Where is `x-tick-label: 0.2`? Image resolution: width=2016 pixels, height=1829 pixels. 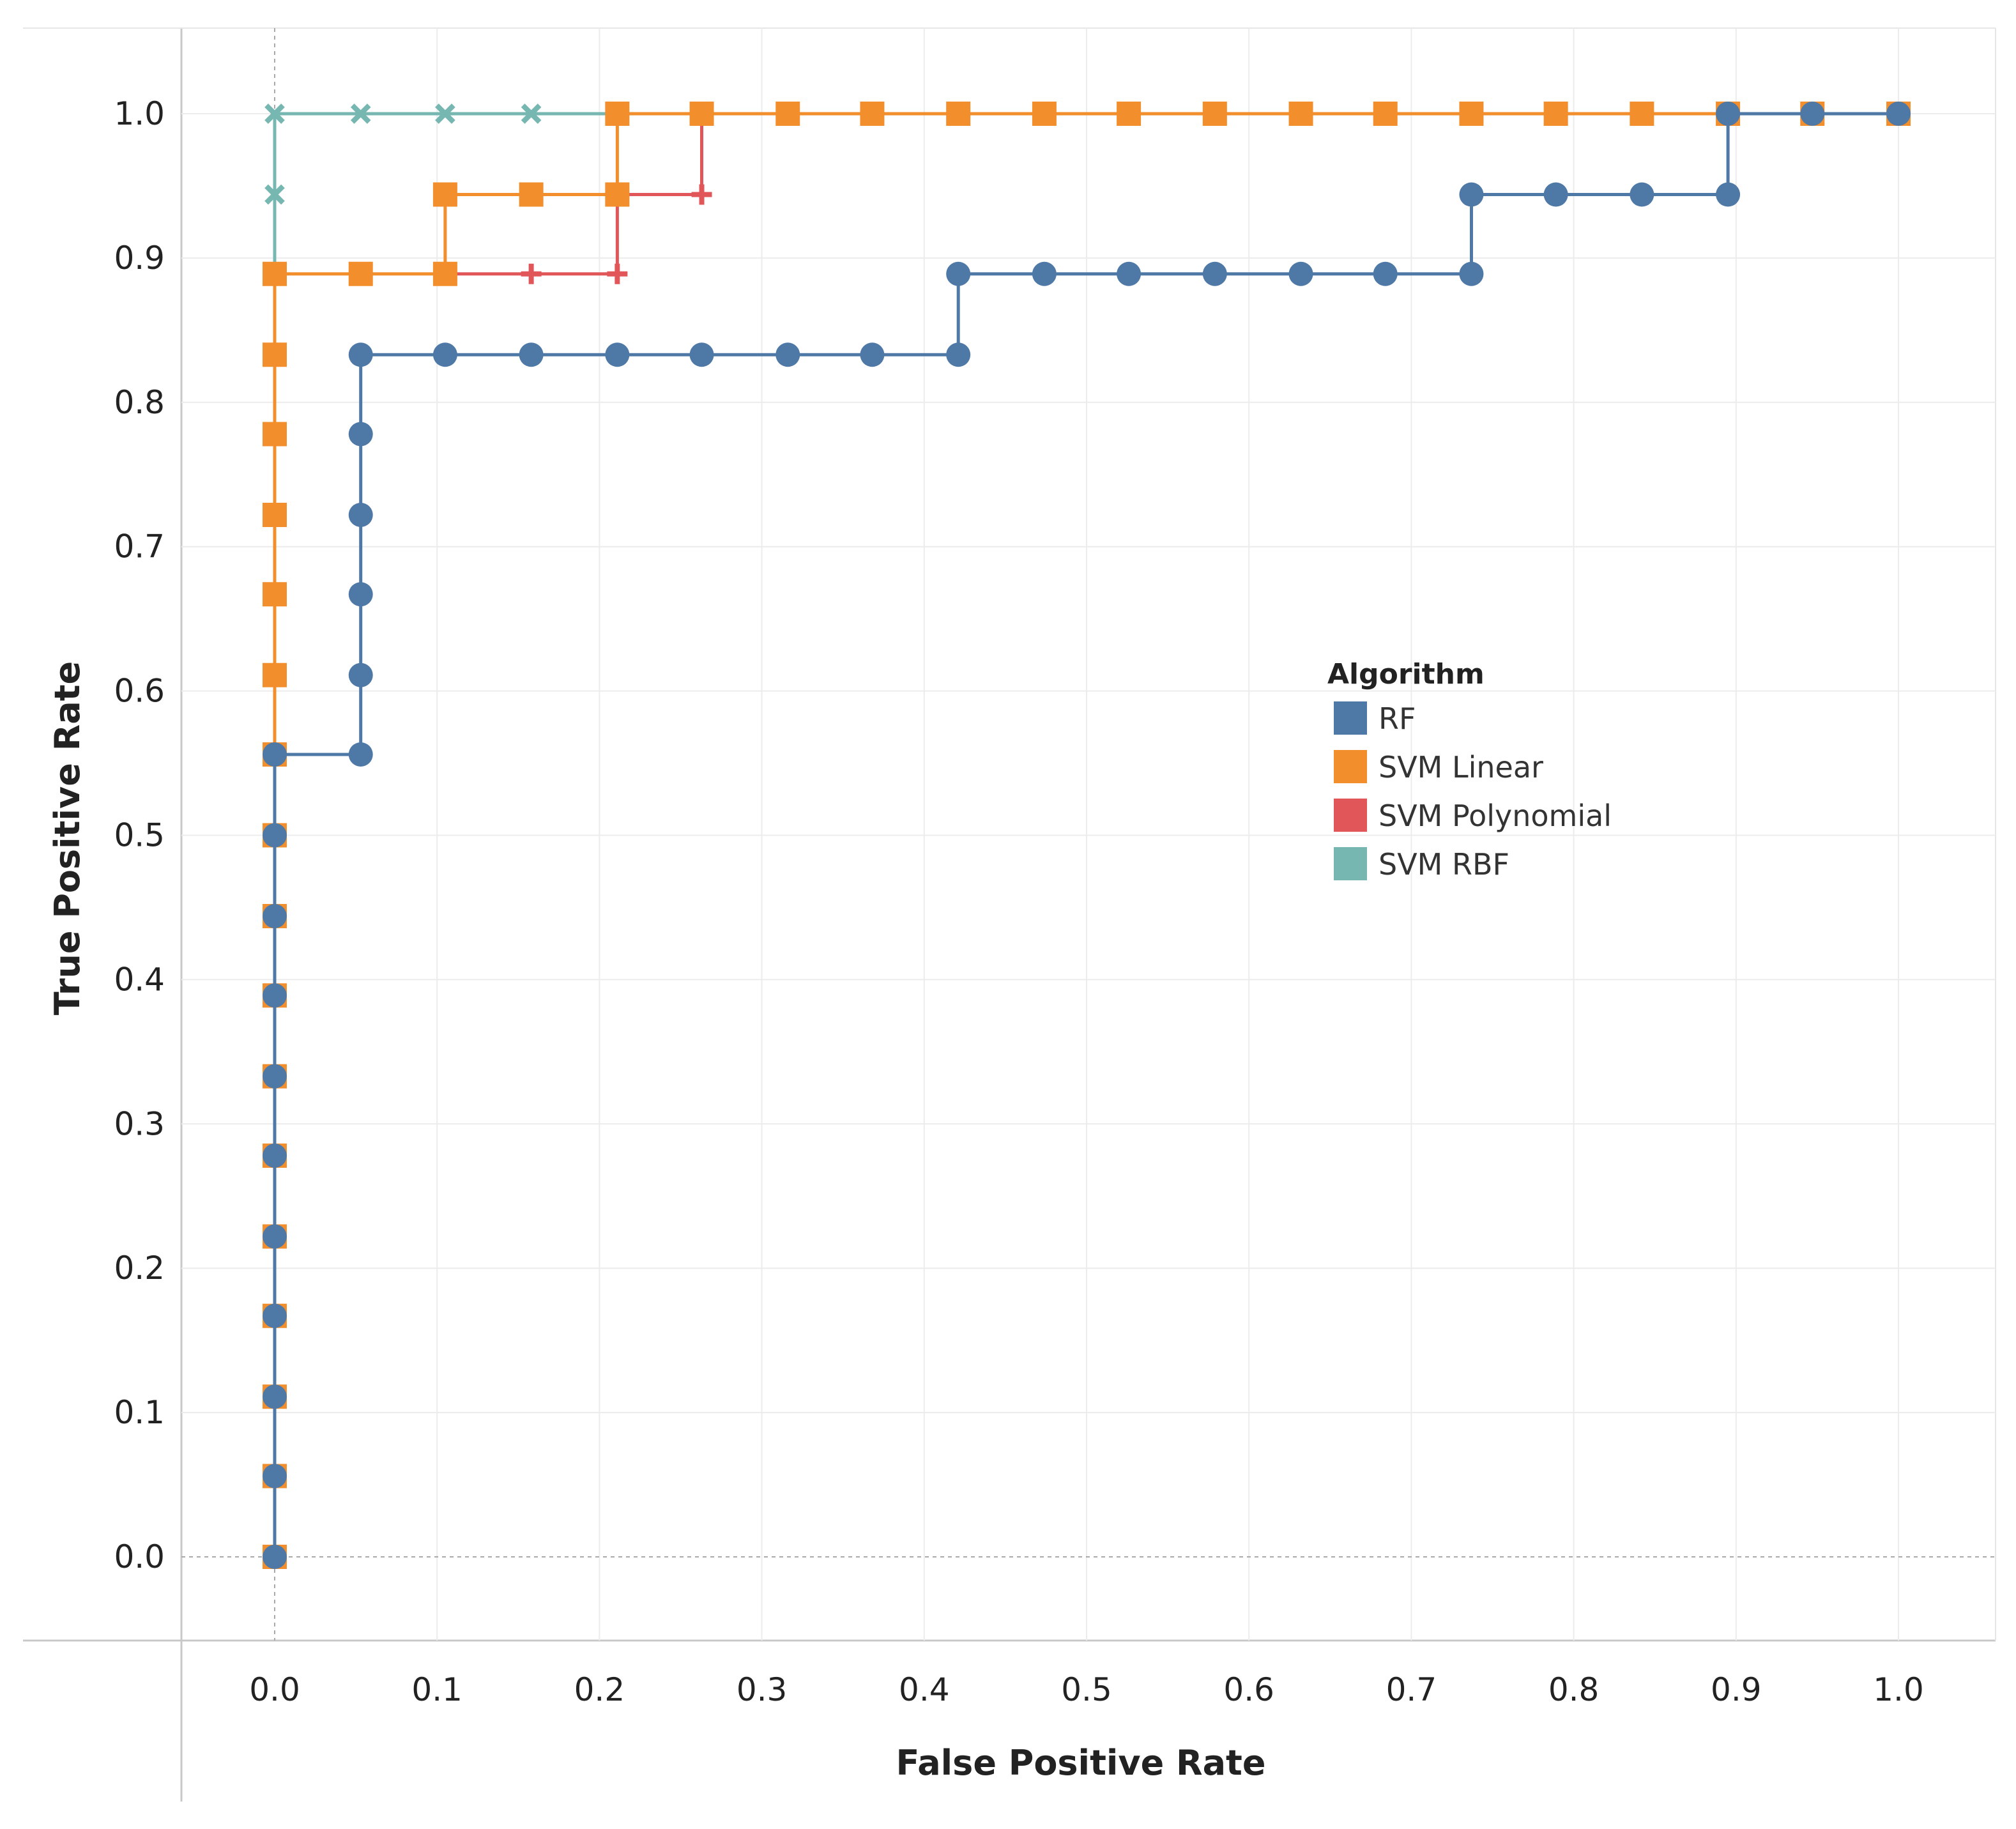 x-tick-label: 0.2 is located at coordinates (599, 1689).